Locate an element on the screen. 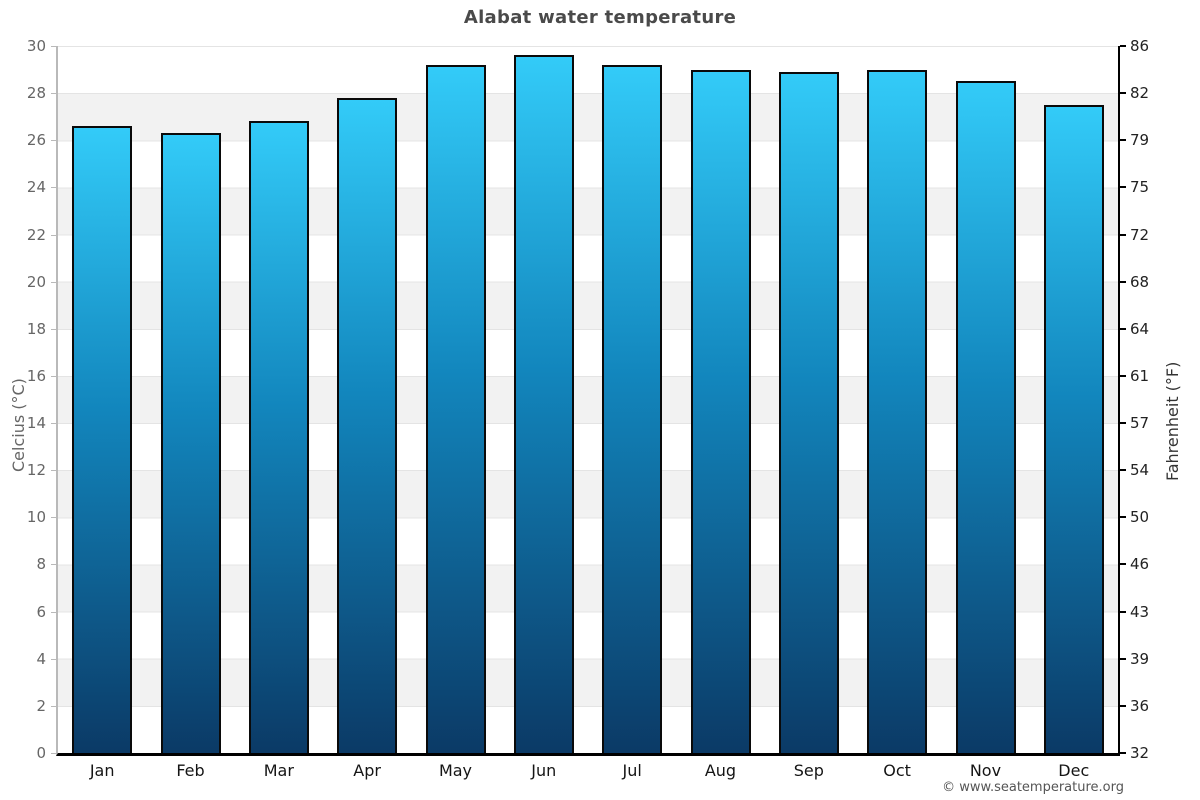  y-tick-label-fahrenheit: 54 is located at coordinates (1140, 470).